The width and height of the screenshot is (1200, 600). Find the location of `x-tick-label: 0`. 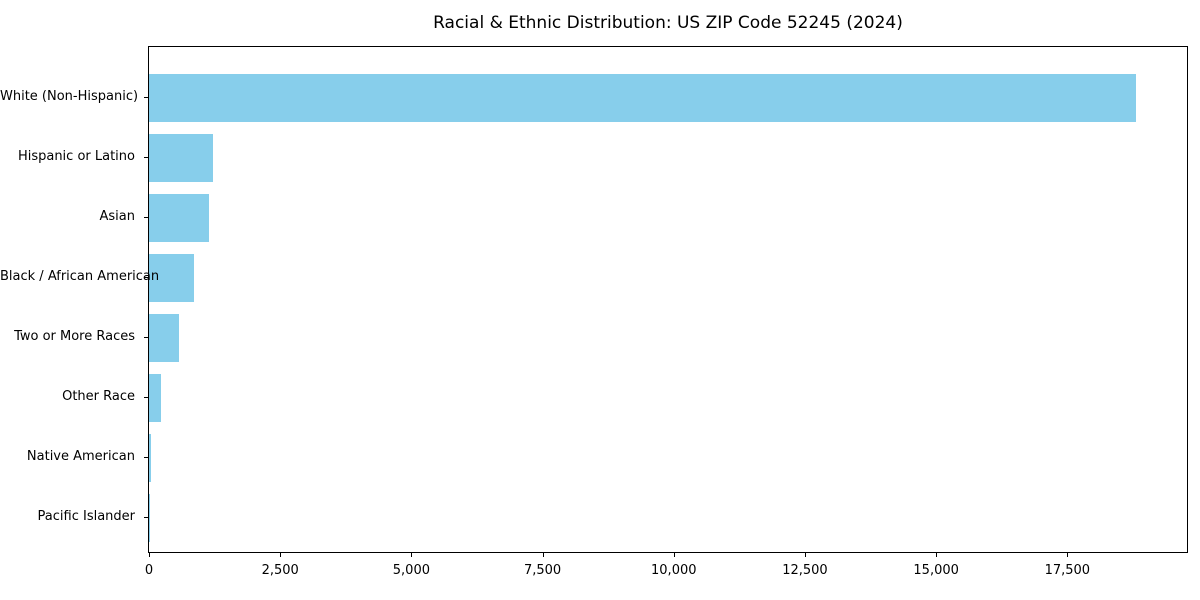

x-tick-label: 0 is located at coordinates (149, 570).